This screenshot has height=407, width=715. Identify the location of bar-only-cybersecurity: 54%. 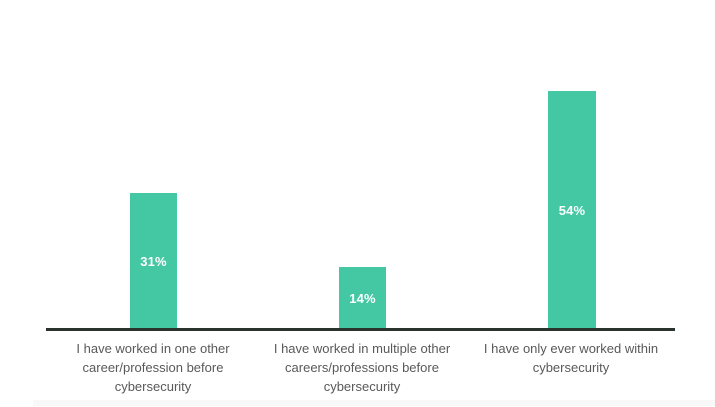
(572, 210).